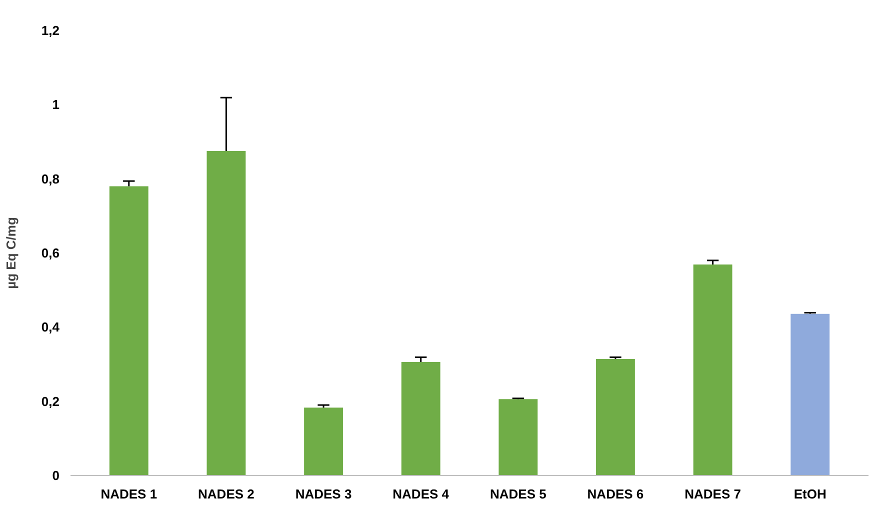 The image size is (892, 519). I want to click on x-tick-label: NADES 1, so click(129, 494).